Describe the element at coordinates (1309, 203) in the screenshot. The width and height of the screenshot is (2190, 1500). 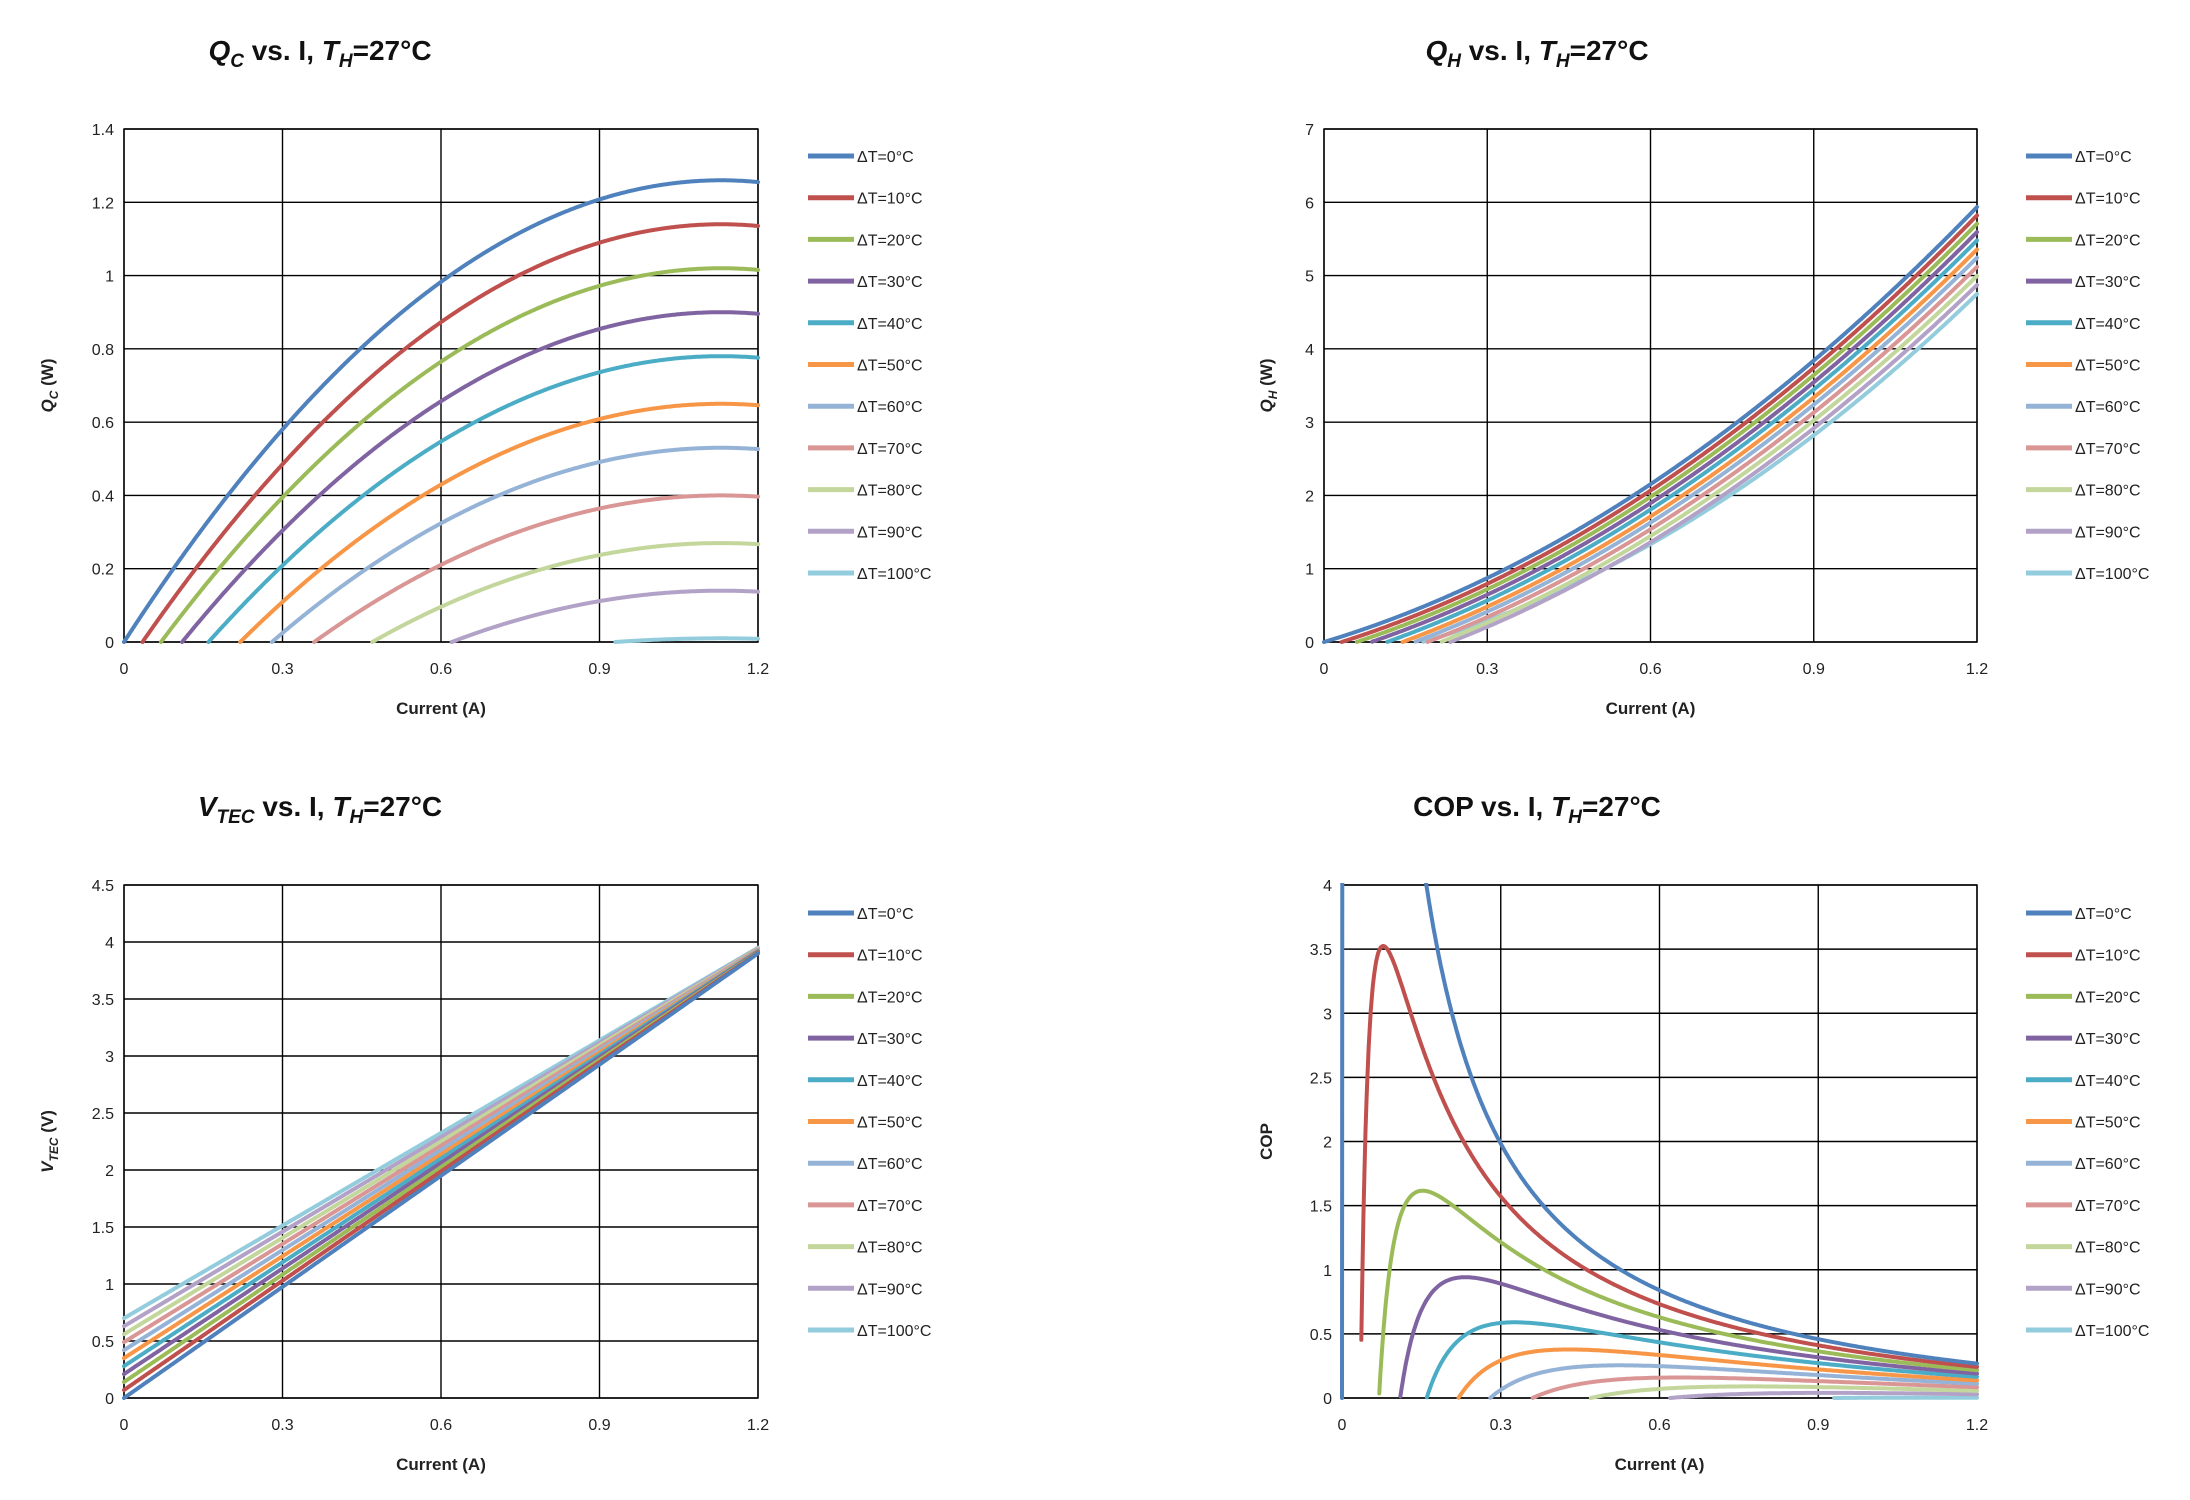
I see `y-tick-label: 6` at that location.